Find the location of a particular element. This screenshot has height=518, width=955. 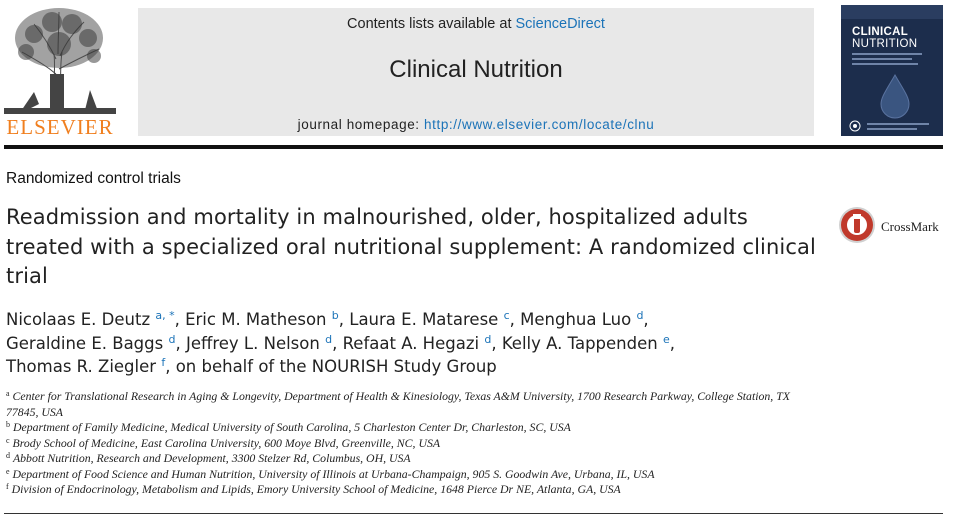

journal-cover: CLINICAL NUTRITION is located at coordinates (892, 70).